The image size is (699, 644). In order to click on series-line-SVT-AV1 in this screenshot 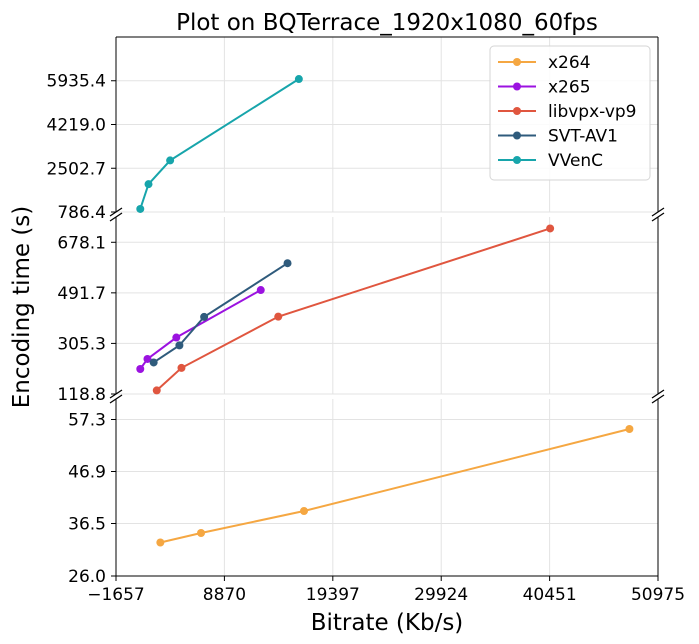, I will do `click(221, 313)`.